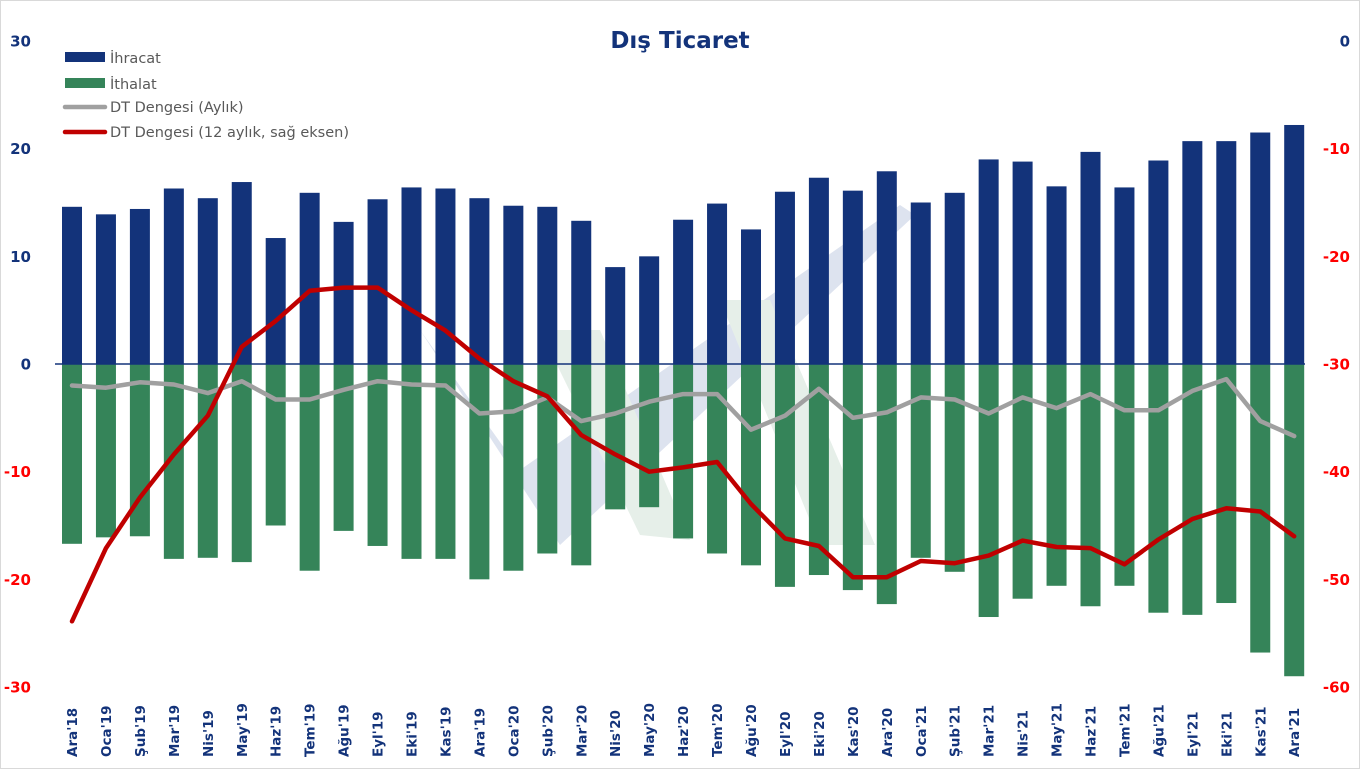 Image resolution: width=1360 pixels, height=769 pixels. I want to click on x-axis-tick: May'20, so click(650, 730).